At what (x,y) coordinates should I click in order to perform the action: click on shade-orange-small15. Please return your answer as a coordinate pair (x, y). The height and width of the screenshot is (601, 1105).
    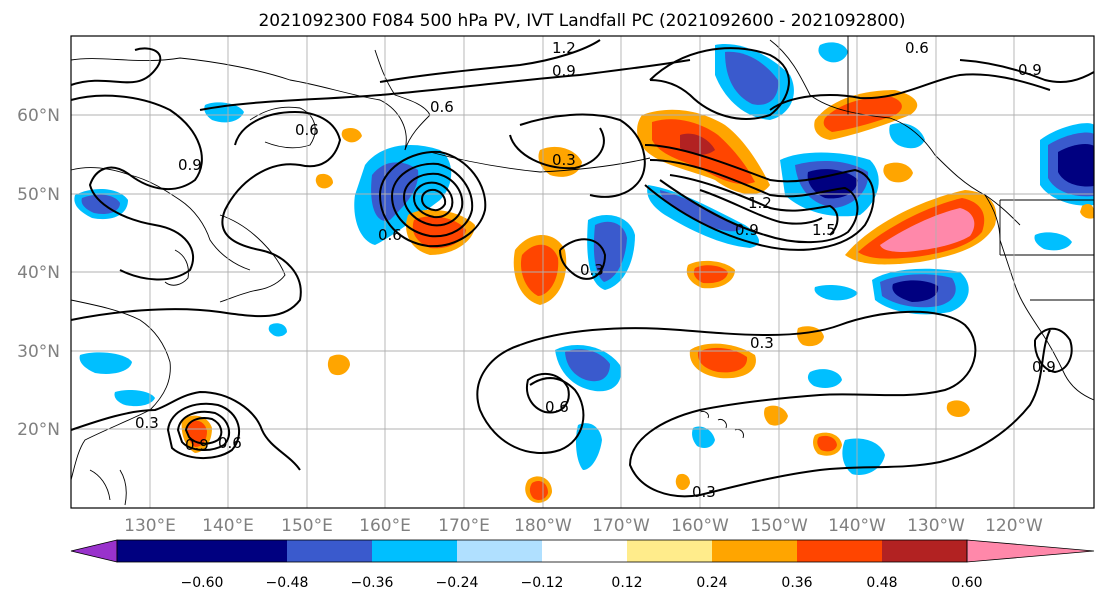
    Looking at the image, I should click on (351, 135).